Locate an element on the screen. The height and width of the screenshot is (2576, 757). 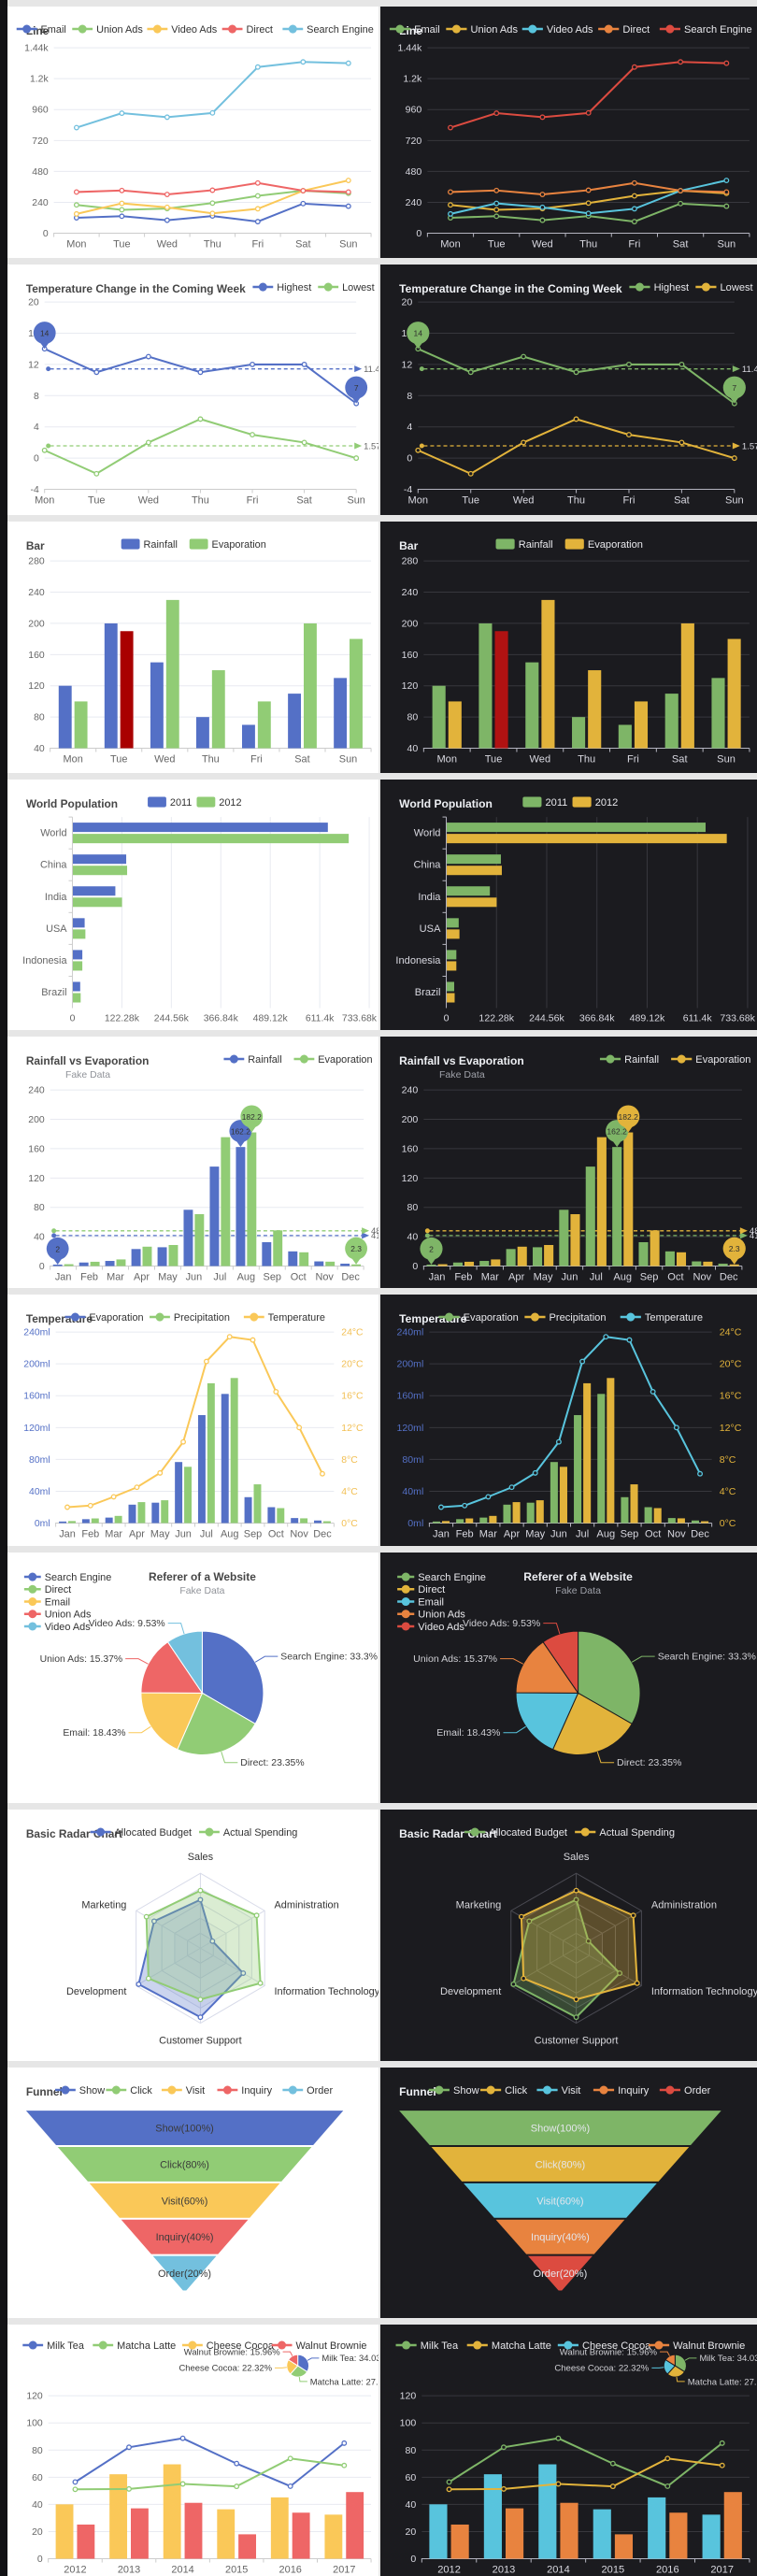
x-axis-tick-label: May is located at coordinates (543, 1277).